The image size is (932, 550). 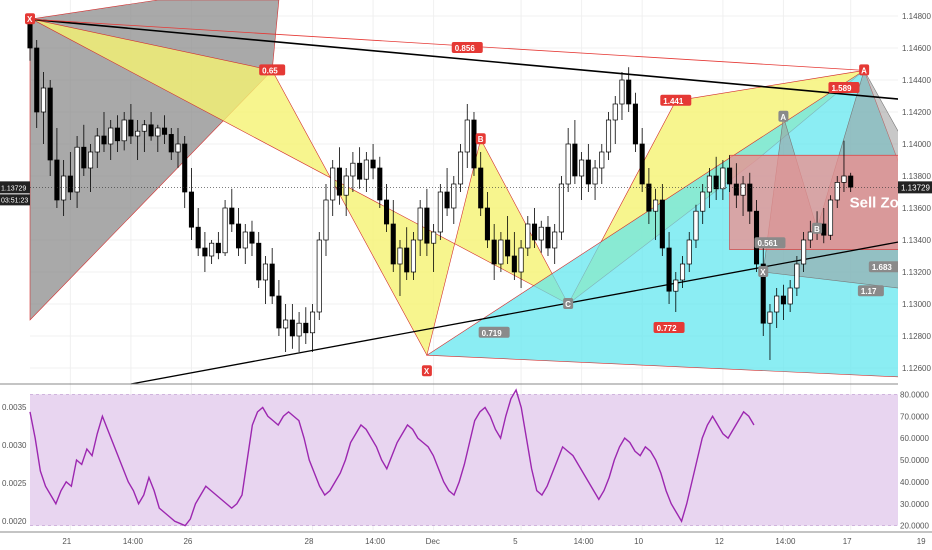 I want to click on ratio-label: 1.441, so click(x=673, y=101).